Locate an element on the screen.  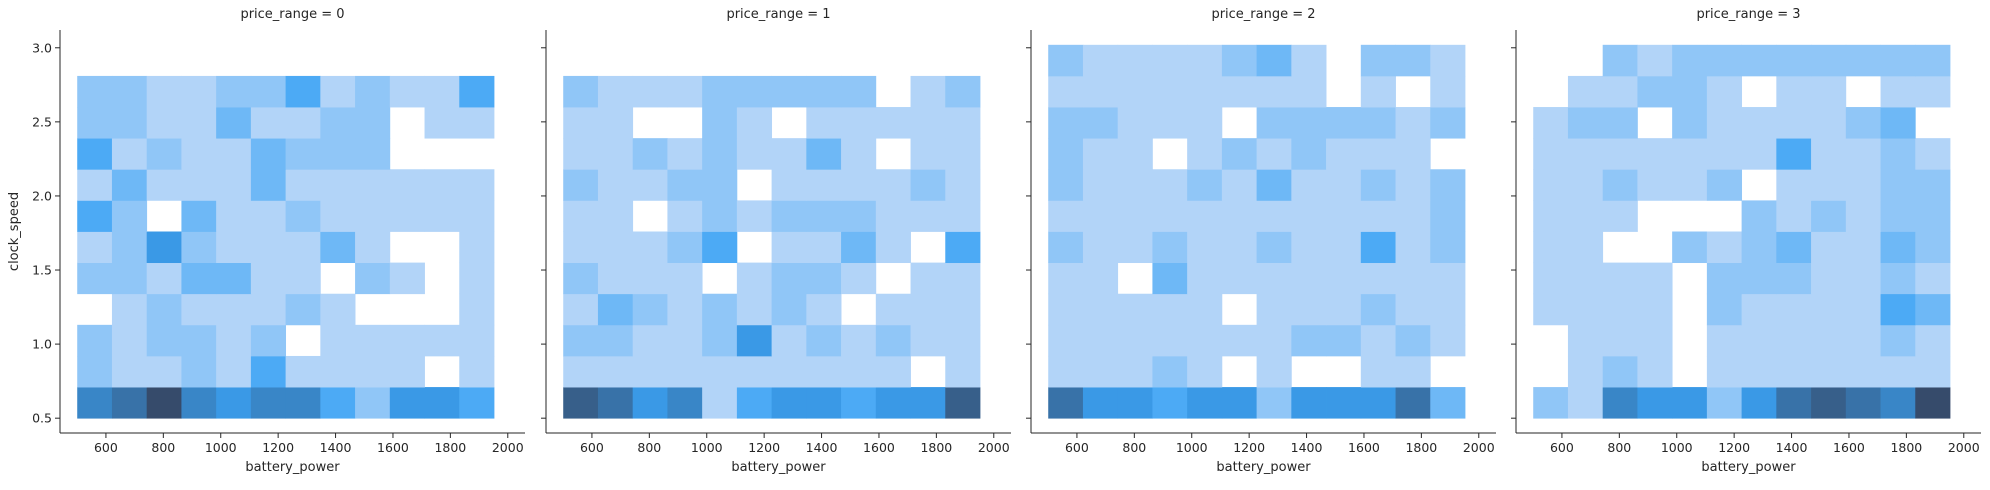
x-tick-label: 800 is located at coordinates (649, 447).